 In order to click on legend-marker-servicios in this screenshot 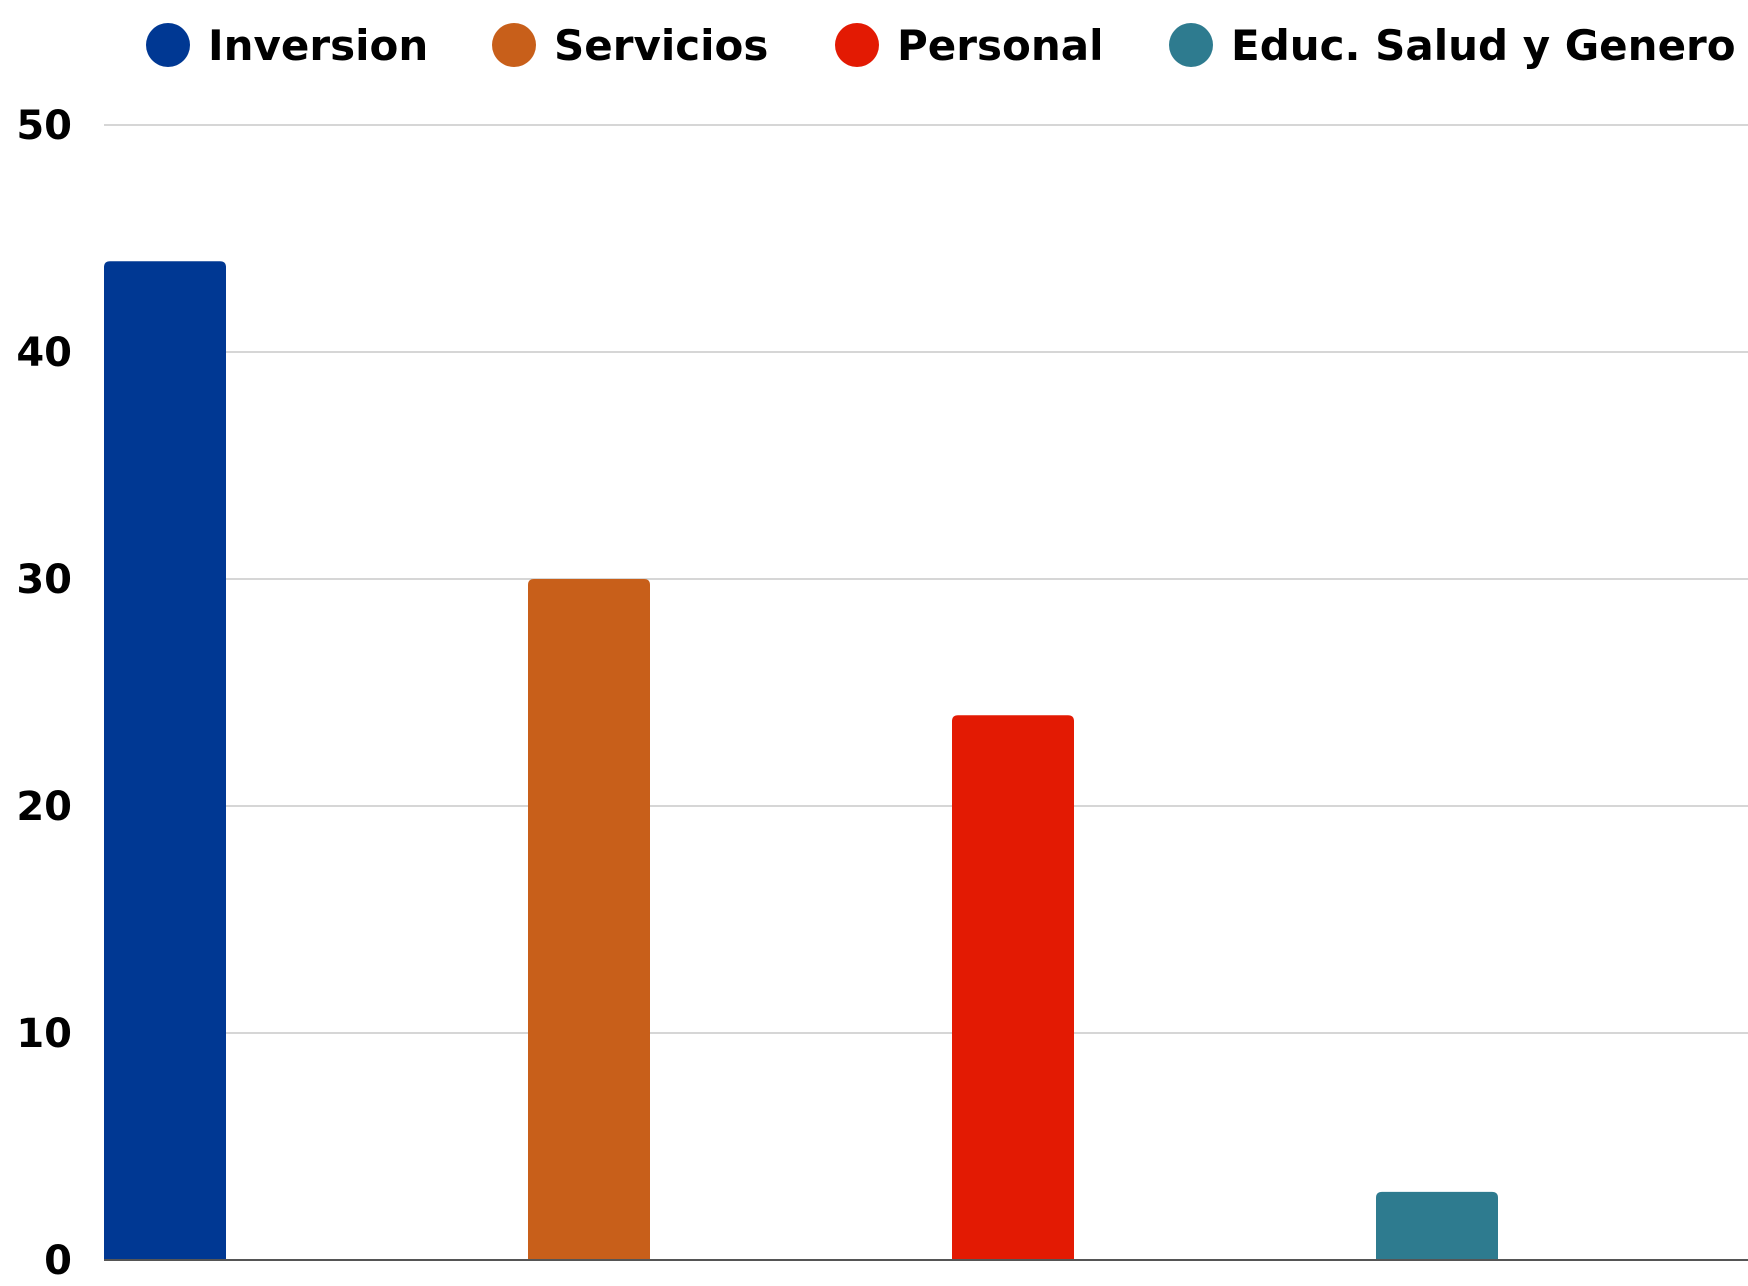, I will do `click(514, 45)`.